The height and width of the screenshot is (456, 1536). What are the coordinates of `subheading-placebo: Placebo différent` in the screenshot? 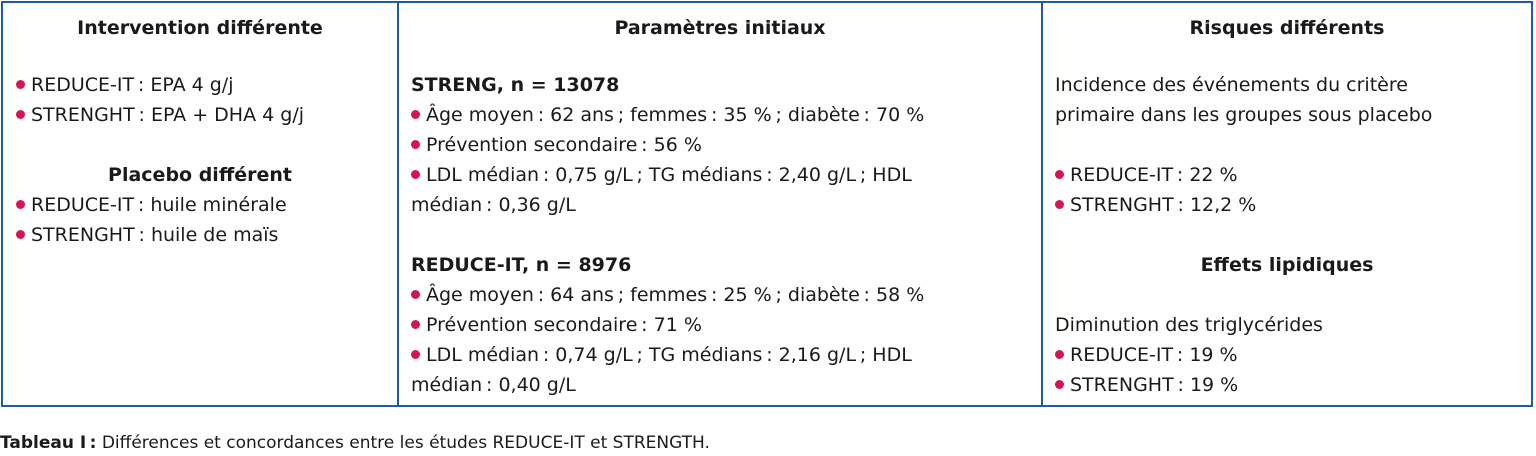 It's located at (200, 175).